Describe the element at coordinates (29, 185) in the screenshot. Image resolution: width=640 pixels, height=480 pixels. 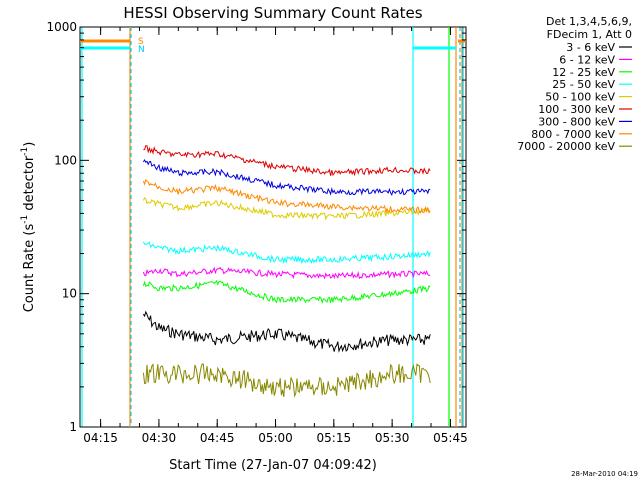
I see `y-label-part-2: detector` at that location.